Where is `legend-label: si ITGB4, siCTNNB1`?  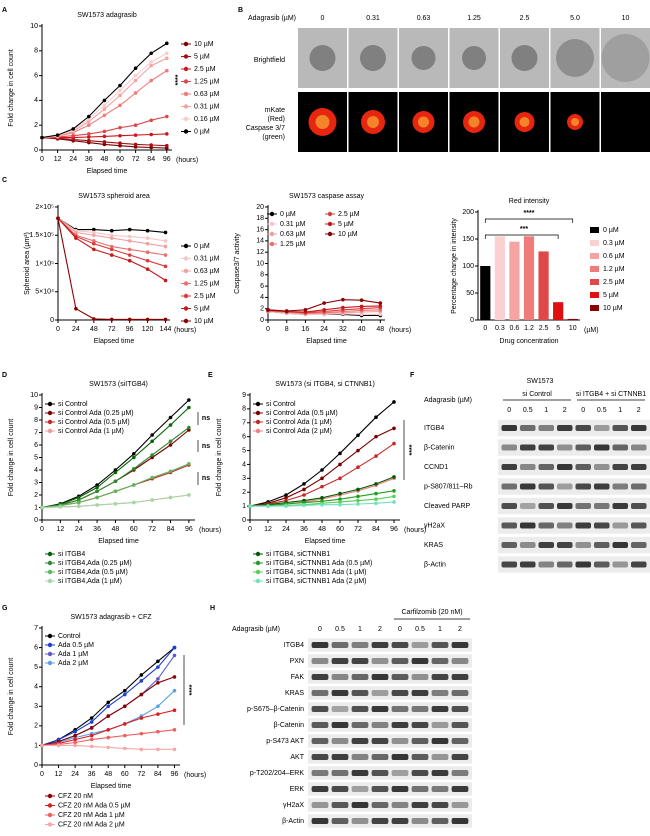 legend-label: si ITGB4, siCTNNB1 is located at coordinates (298, 554).